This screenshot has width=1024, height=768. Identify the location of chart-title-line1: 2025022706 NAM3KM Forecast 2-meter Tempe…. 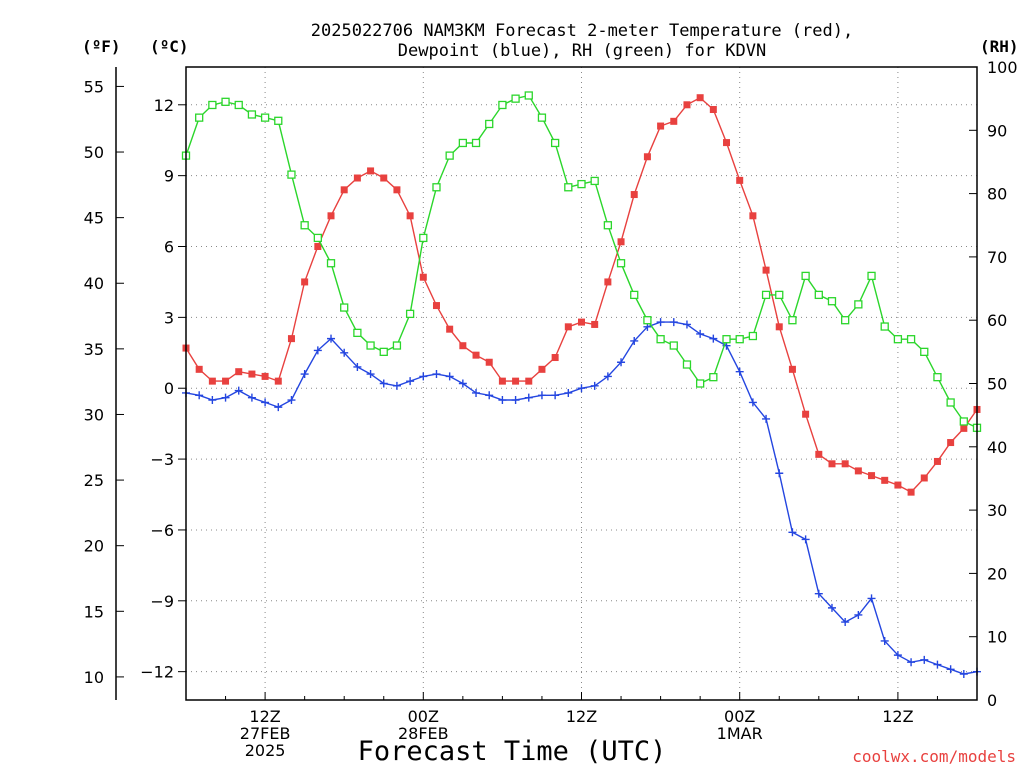
(582, 31).